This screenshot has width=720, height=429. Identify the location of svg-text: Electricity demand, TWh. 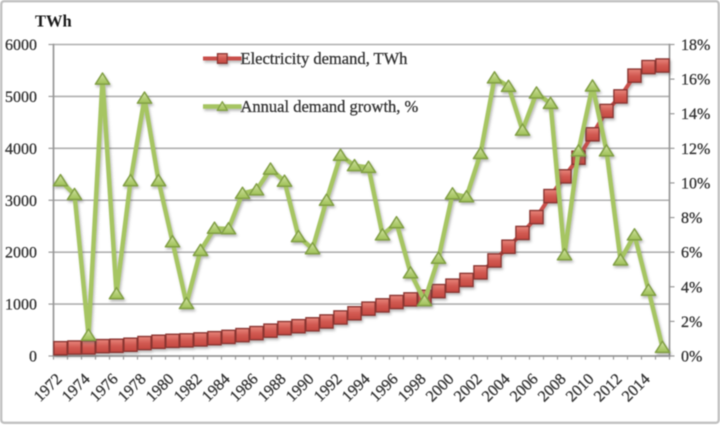
(325, 58).